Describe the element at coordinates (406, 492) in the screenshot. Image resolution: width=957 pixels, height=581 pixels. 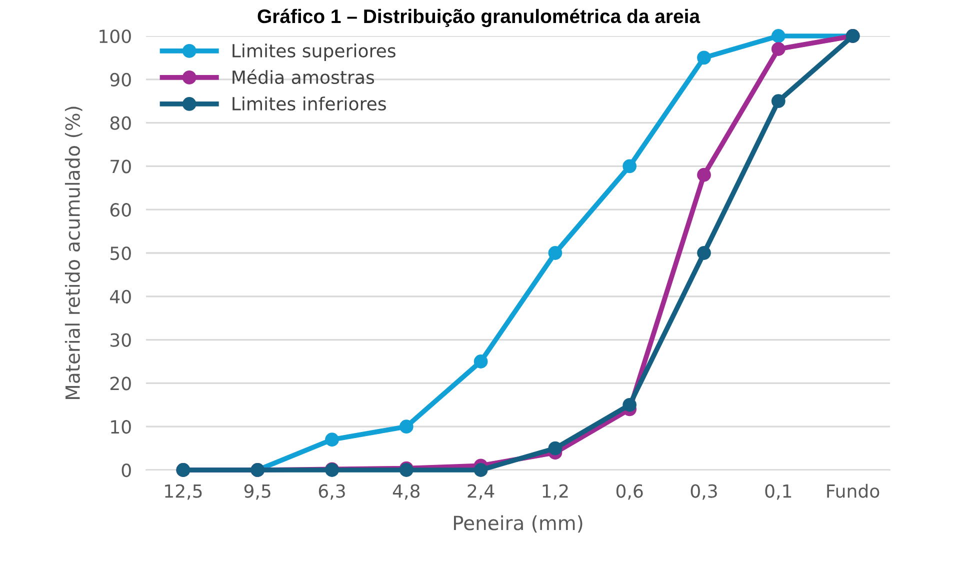
I see `x-tick-label: 4,8` at that location.